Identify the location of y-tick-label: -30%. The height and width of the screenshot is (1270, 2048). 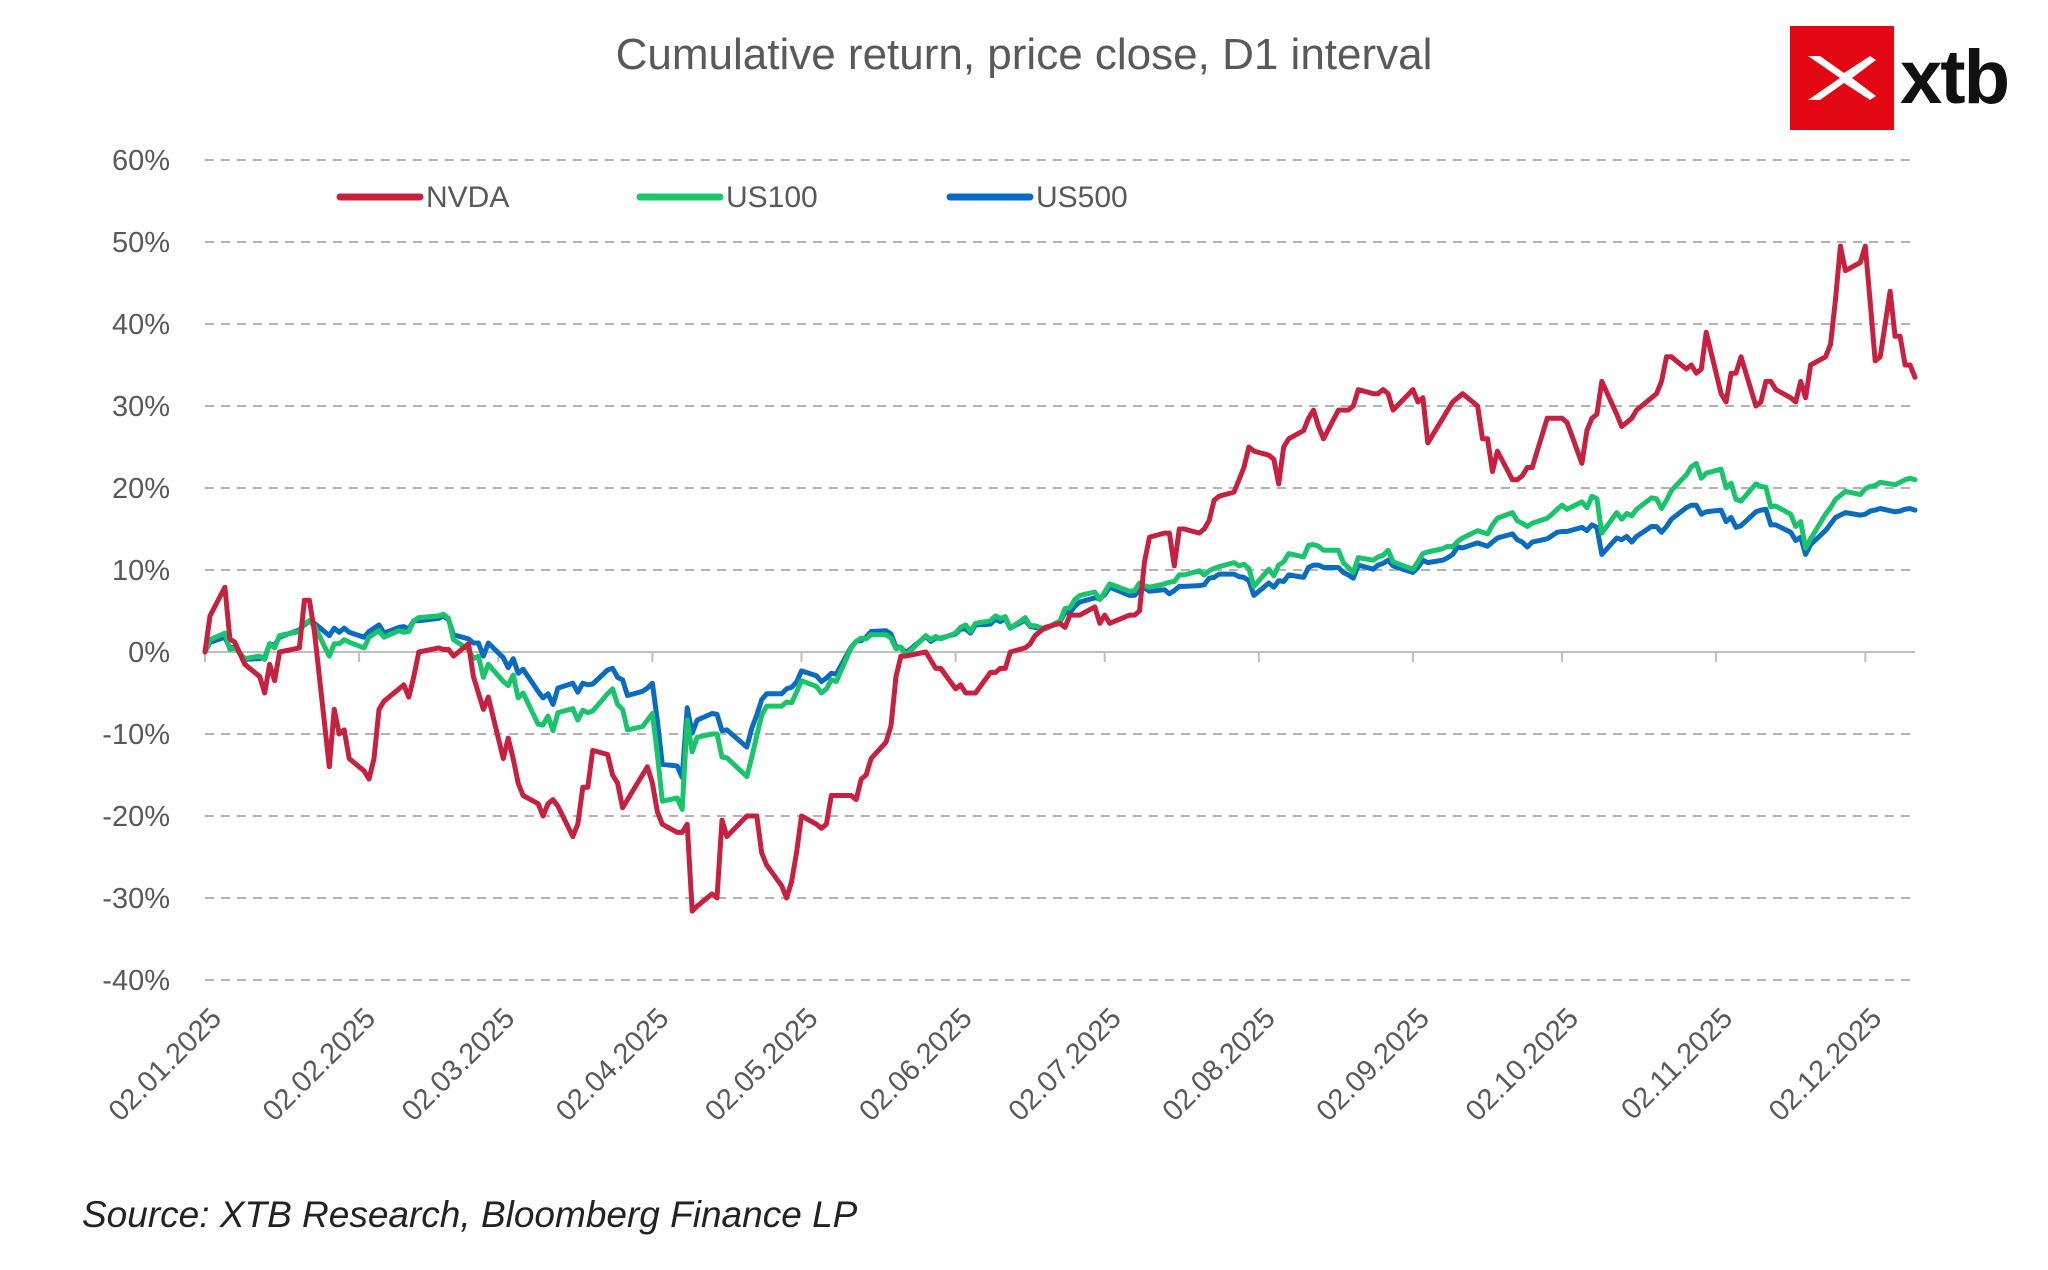
(136, 899).